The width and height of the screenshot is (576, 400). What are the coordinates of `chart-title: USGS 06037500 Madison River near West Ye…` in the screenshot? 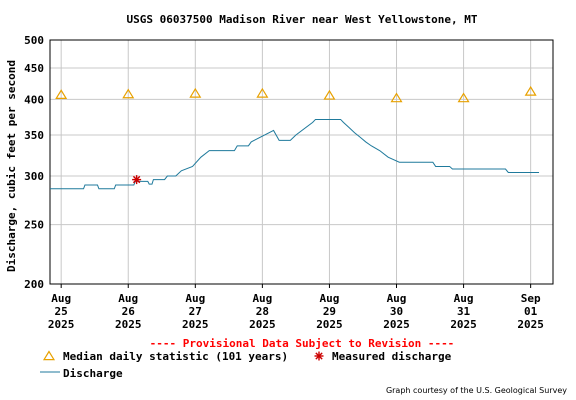 It's located at (302, 19).